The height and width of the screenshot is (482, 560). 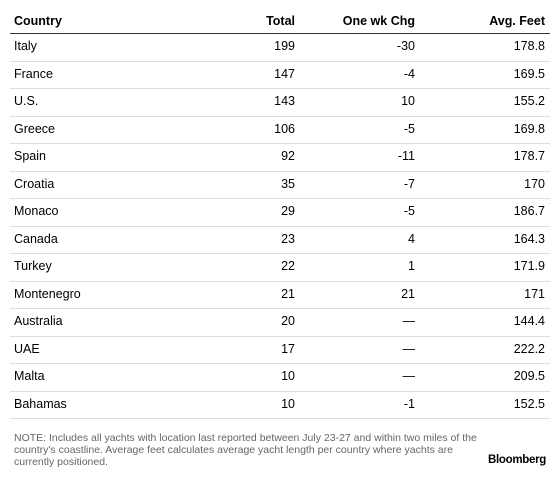 What do you see at coordinates (534, 293) in the screenshot?
I see `table-cell: 171` at bounding box center [534, 293].